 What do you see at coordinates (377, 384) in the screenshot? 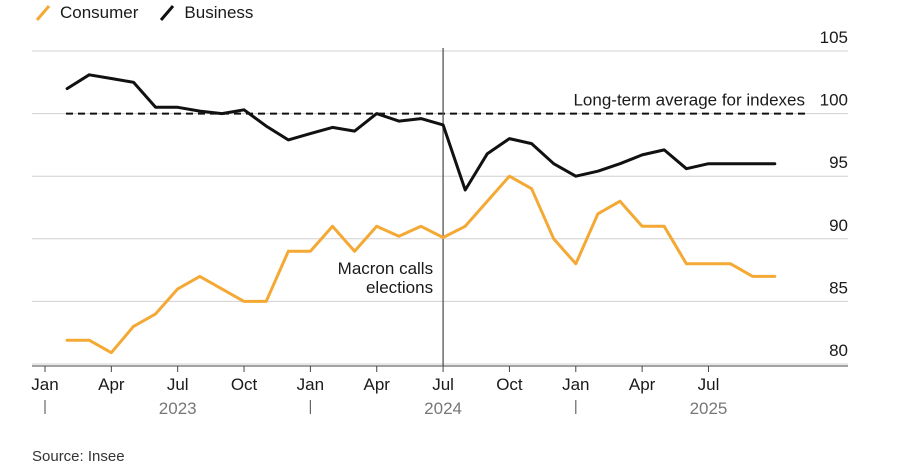
I see `x-tick-label-2024-04: Apr` at bounding box center [377, 384].